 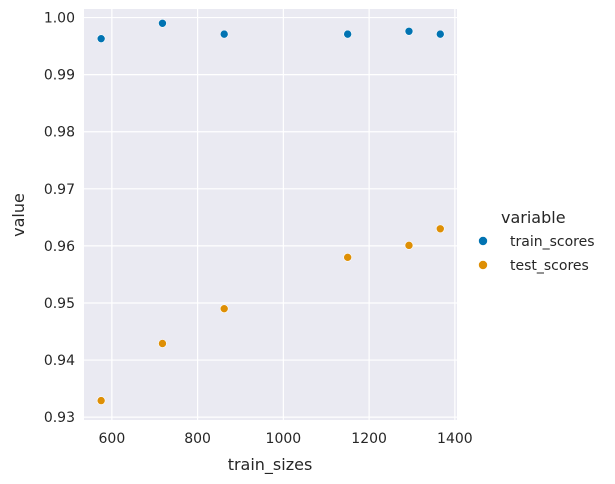 What do you see at coordinates (59, 361) in the screenshot?
I see `y-tick-label: 0.94` at bounding box center [59, 361].